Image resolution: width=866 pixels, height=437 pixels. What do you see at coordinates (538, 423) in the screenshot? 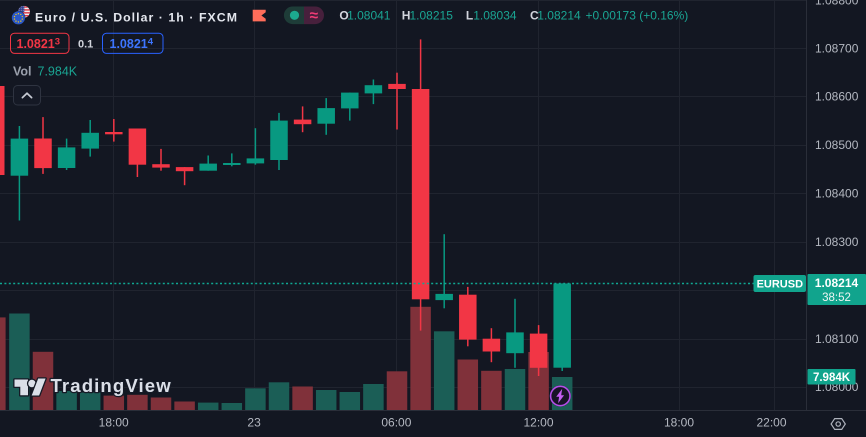
I see `svg-text: 12:00` at bounding box center [538, 423].